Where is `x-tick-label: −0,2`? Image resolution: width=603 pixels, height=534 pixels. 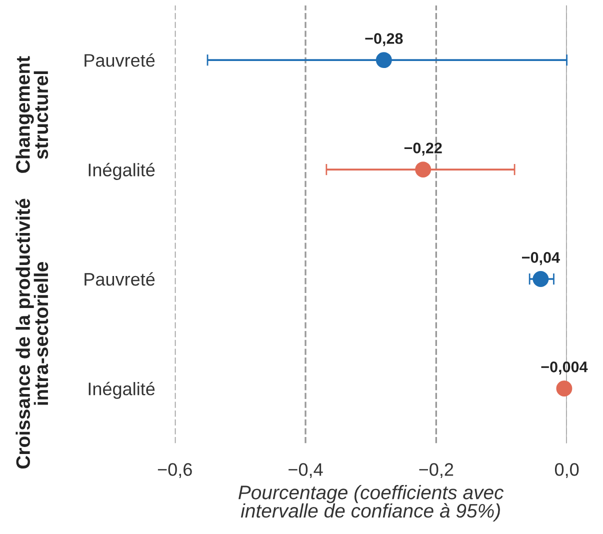 x-tick-label: −0,2 is located at coordinates (436, 470).